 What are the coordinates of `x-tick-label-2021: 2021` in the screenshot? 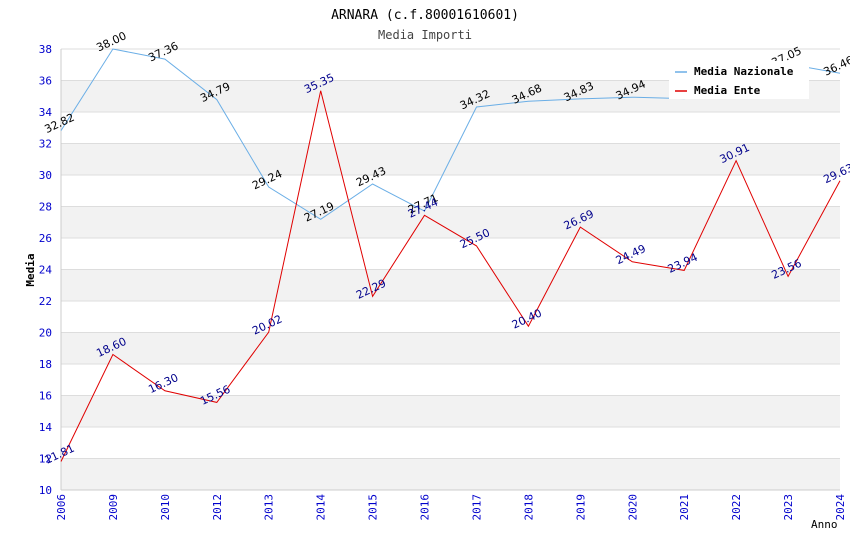 It's located at (684, 507).